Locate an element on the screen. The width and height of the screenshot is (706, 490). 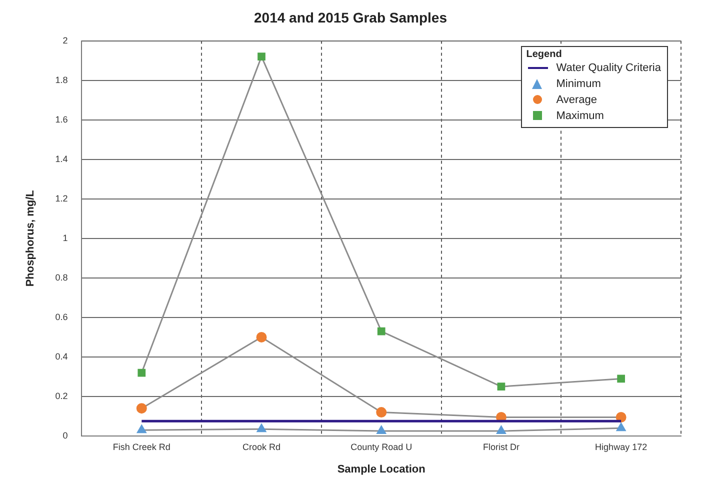
y-tick-label: 2 is located at coordinates (65, 40).